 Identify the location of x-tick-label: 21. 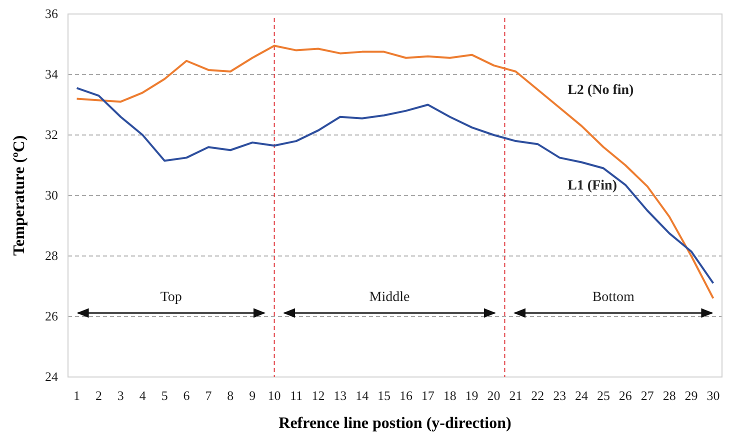
(515, 396).